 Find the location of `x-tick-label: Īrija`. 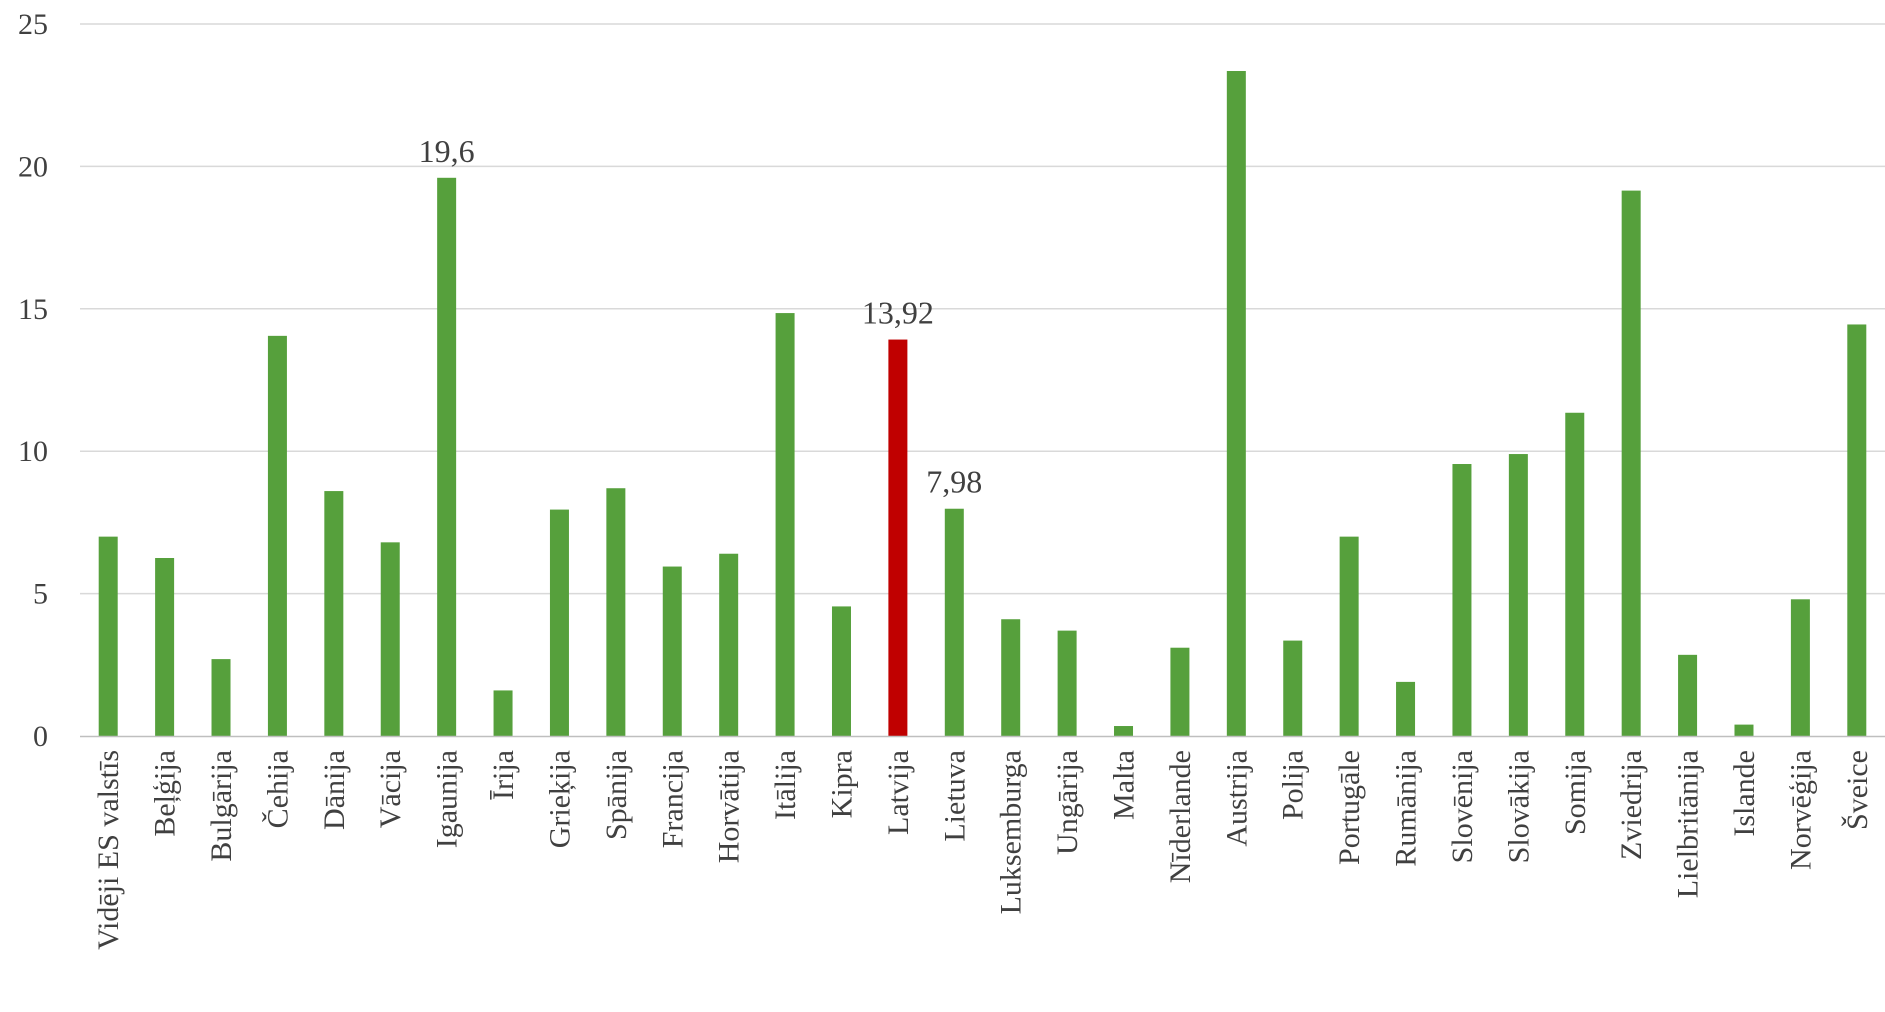

x-tick-label: Īrija is located at coordinates (503, 775).